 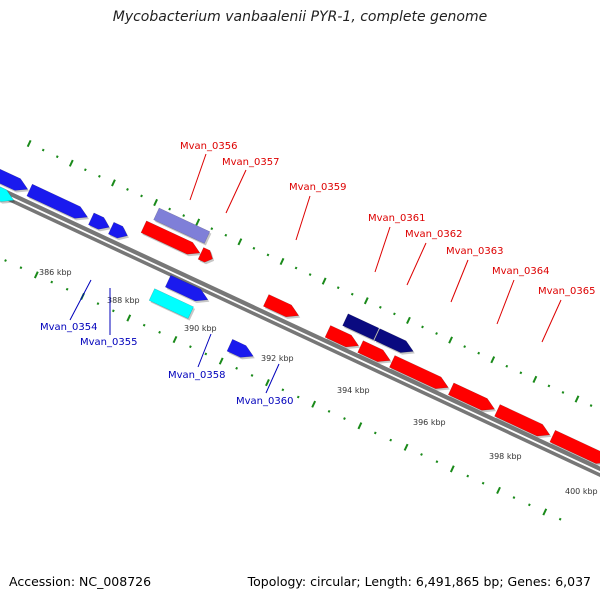 What do you see at coordinates (277, 358) in the screenshot?
I see `ruler-label: 392 kbp` at bounding box center [277, 358].